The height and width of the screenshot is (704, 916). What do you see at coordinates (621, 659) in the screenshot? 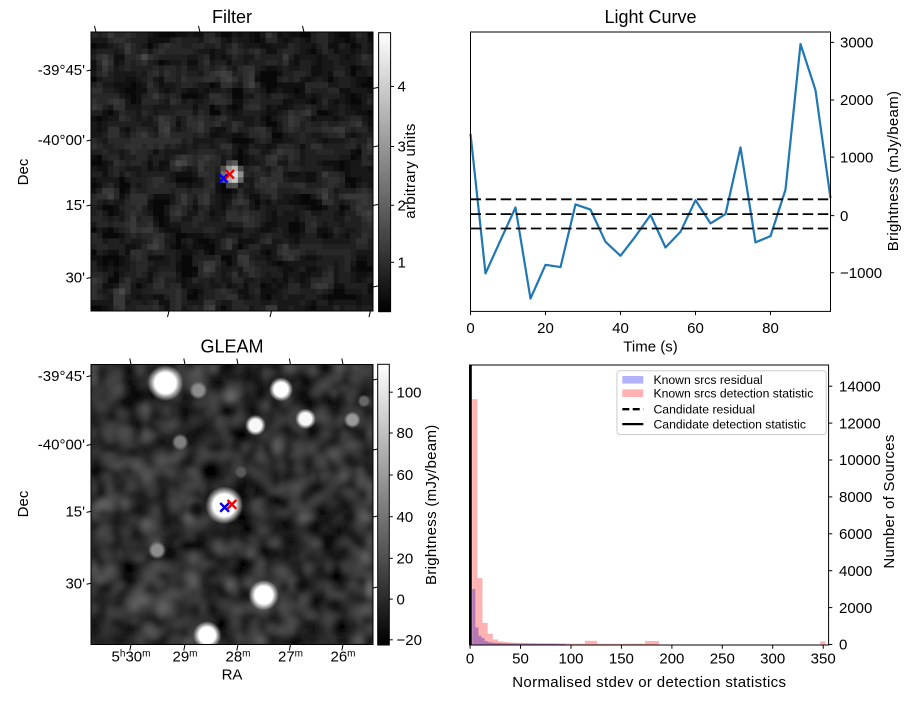
I see `svg-text: 150` at bounding box center [621, 659].